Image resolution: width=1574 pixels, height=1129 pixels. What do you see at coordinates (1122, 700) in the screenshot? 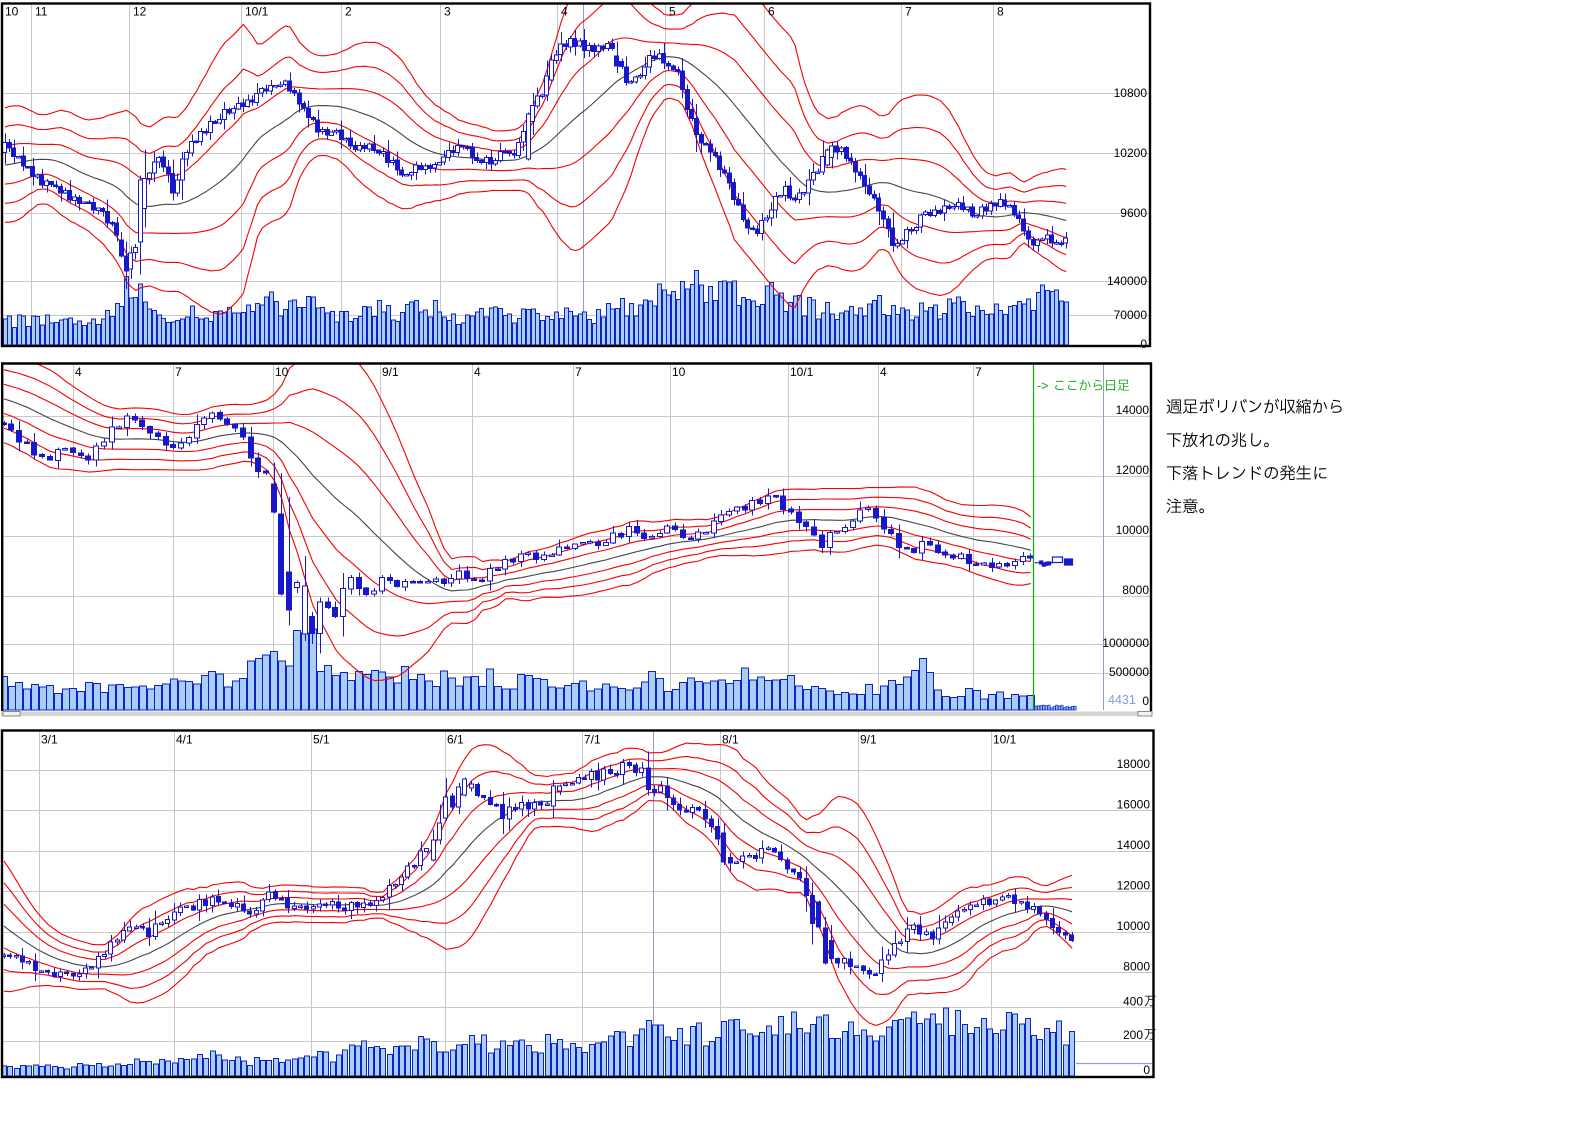
I see `svg-text: 4431` at bounding box center [1122, 700].